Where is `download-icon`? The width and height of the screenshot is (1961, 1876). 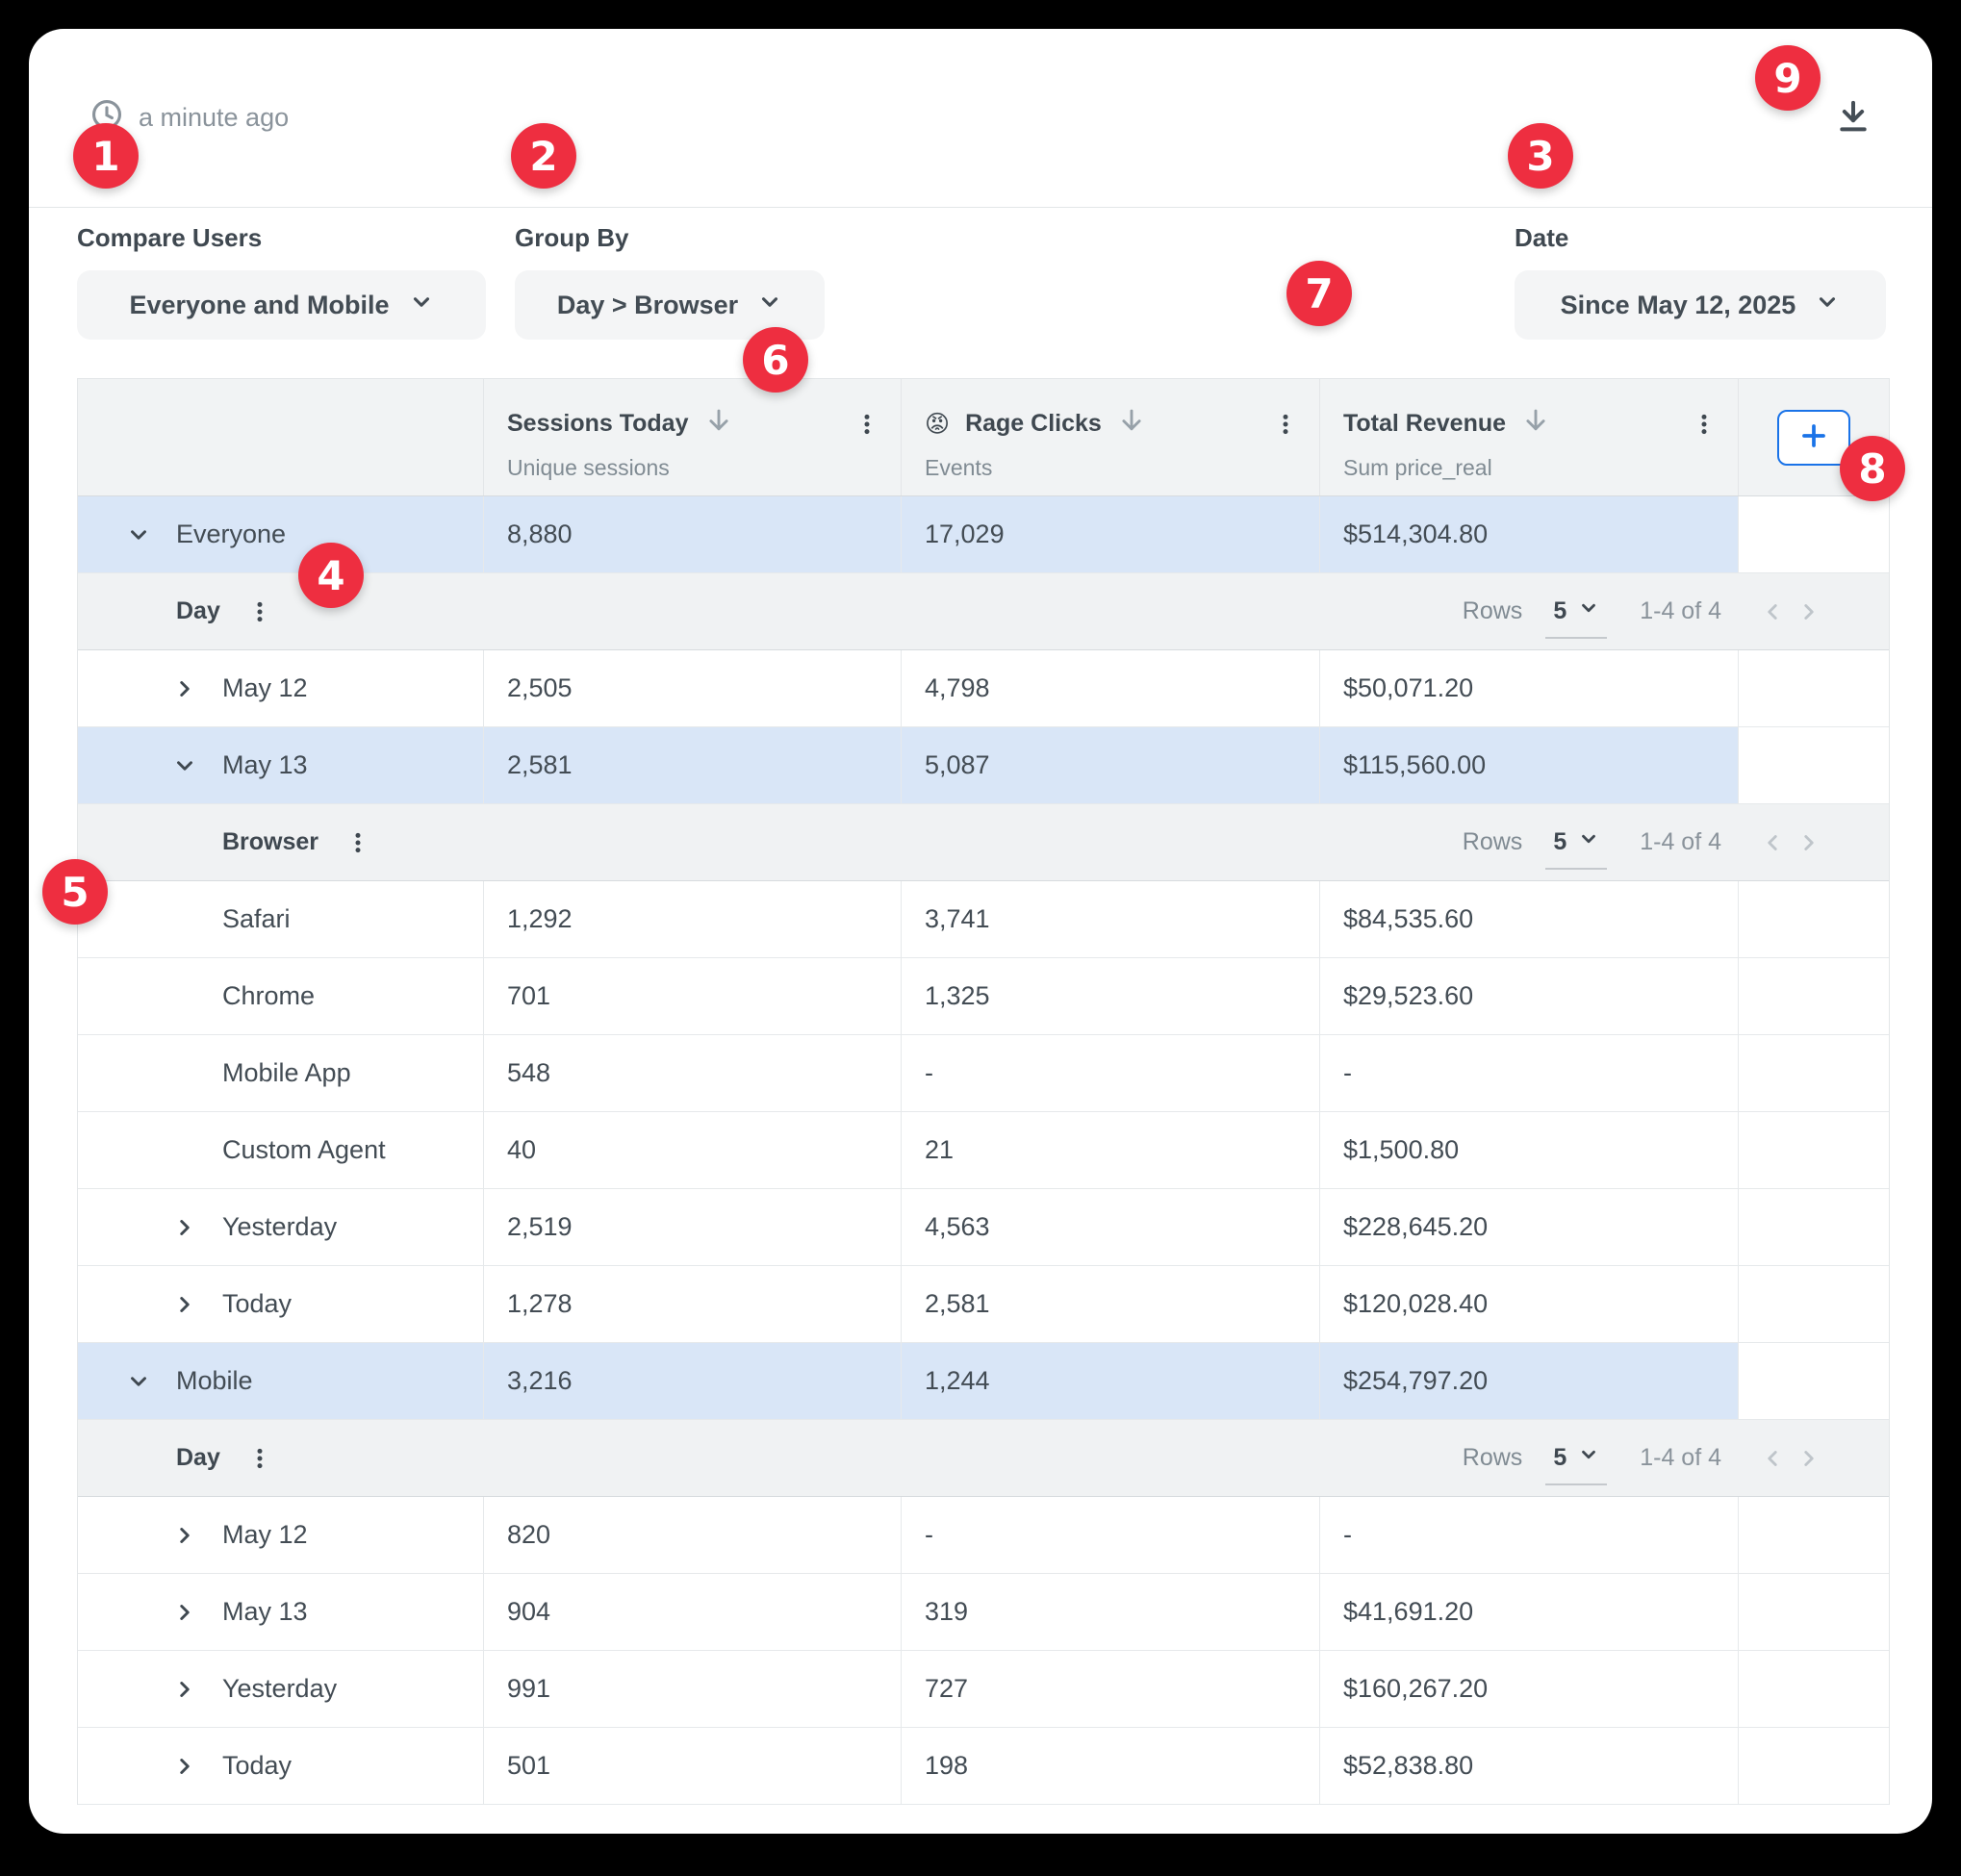
download-icon is located at coordinates (1853, 118).